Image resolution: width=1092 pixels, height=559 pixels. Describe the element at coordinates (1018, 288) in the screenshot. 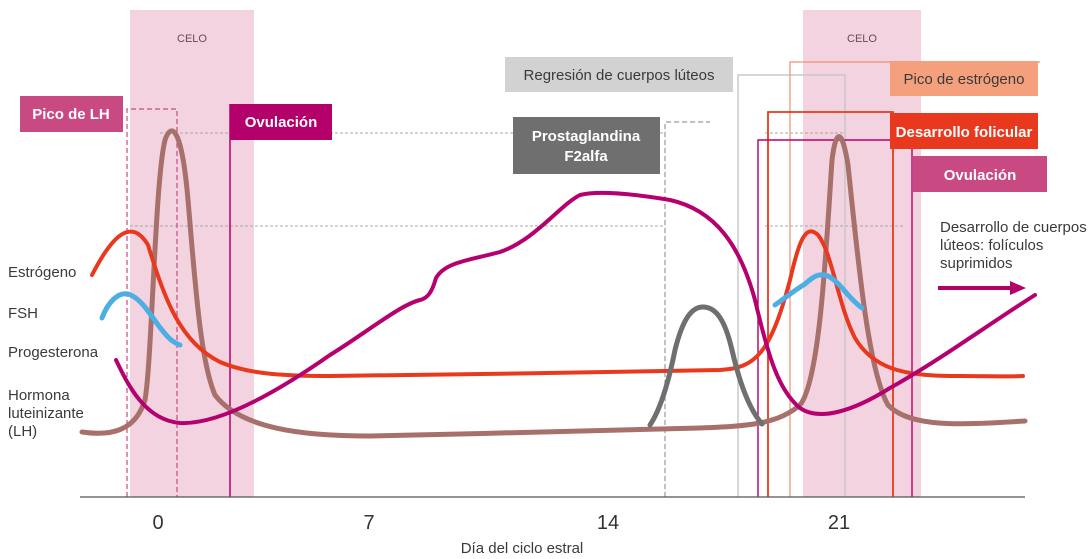

I see `cuerpos-luteos-arrow-head` at that location.